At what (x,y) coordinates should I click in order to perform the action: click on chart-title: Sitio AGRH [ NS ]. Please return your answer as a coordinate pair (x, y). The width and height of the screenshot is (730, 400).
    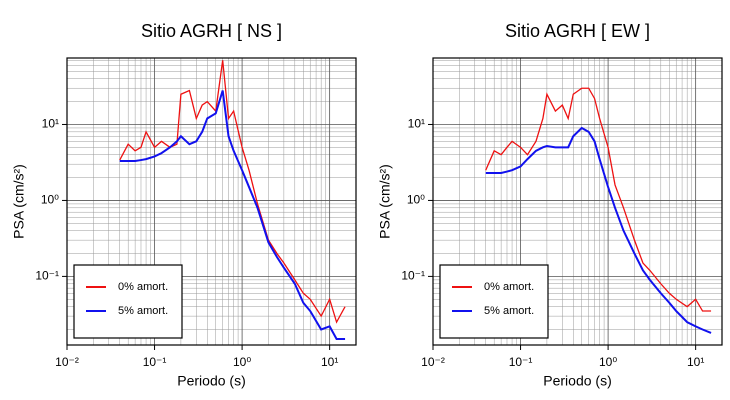
    Looking at the image, I should click on (211, 31).